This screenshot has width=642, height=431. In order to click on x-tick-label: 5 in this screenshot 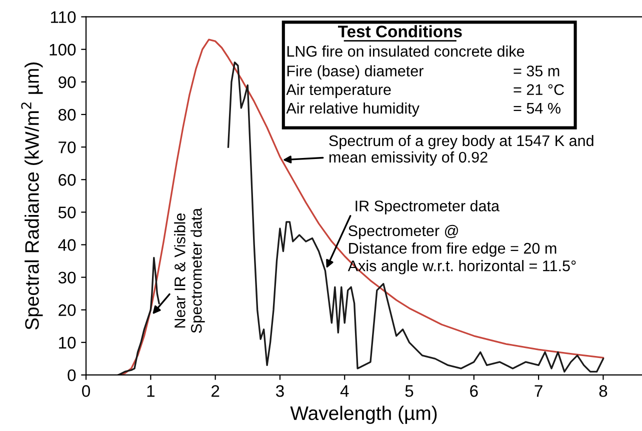, I will do `click(409, 391)`.